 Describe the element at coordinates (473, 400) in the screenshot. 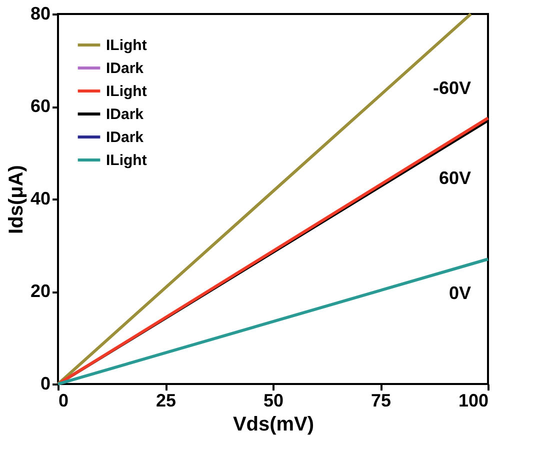

I see `x-tick-label: 100` at that location.